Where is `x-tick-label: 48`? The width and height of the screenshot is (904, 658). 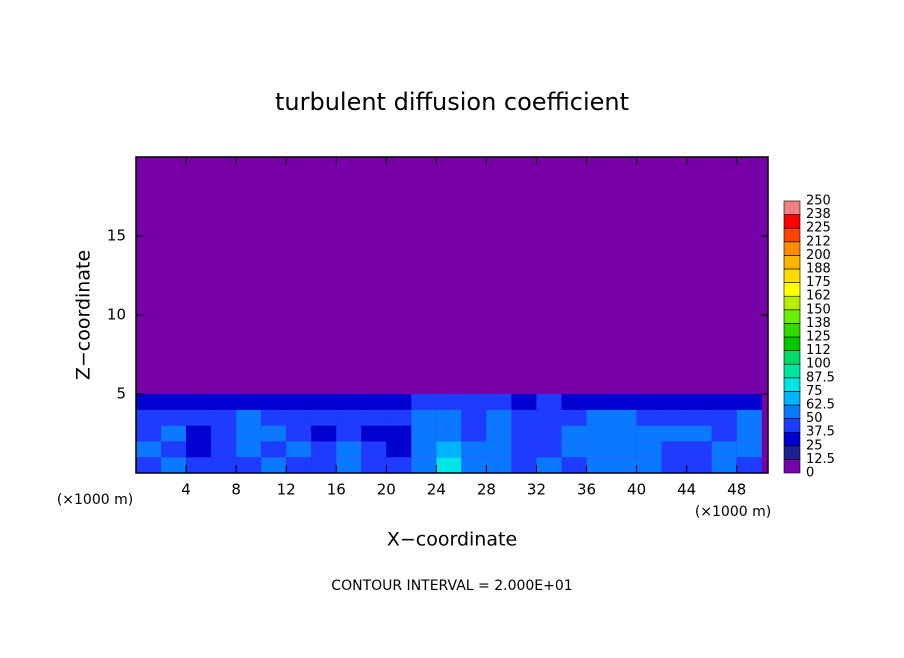
x-tick-label: 48 is located at coordinates (736, 490).